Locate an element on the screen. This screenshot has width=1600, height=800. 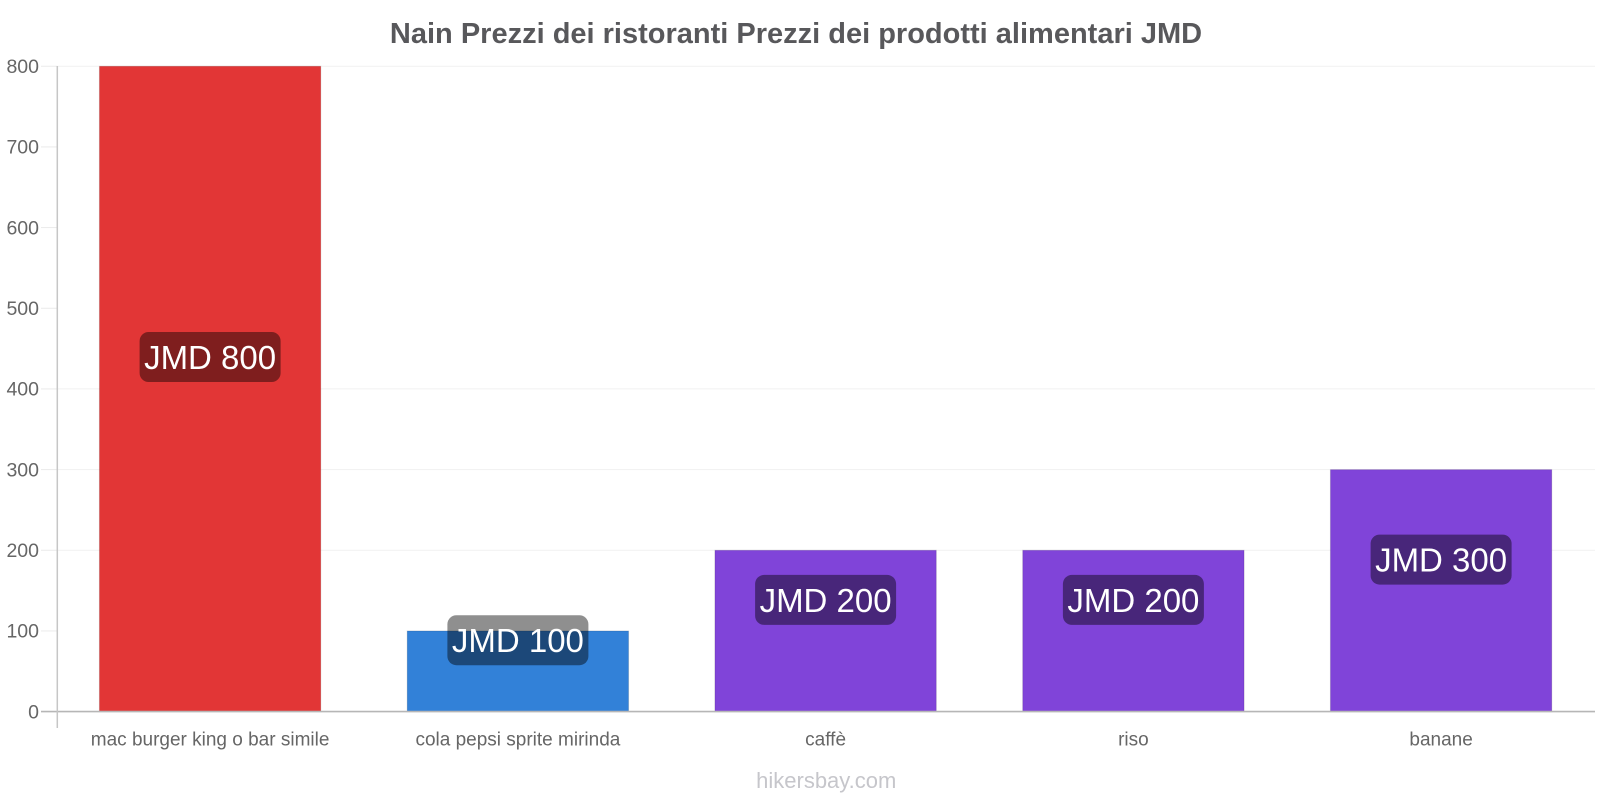
svg-text: riso is located at coordinates (1133, 739).